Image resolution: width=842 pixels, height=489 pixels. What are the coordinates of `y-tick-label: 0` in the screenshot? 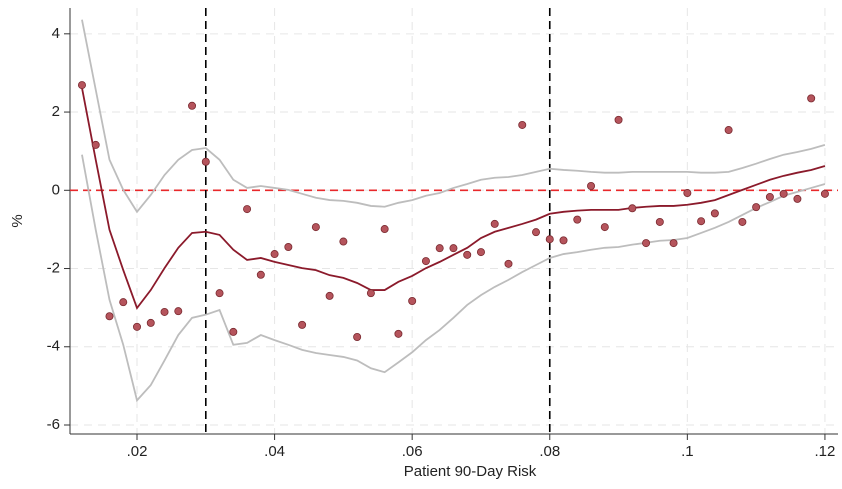 It's located at (56, 189).